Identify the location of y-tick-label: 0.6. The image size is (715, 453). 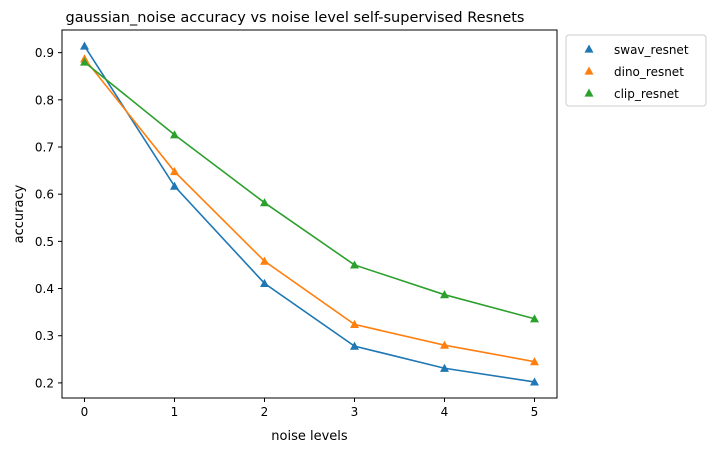
(44, 195).